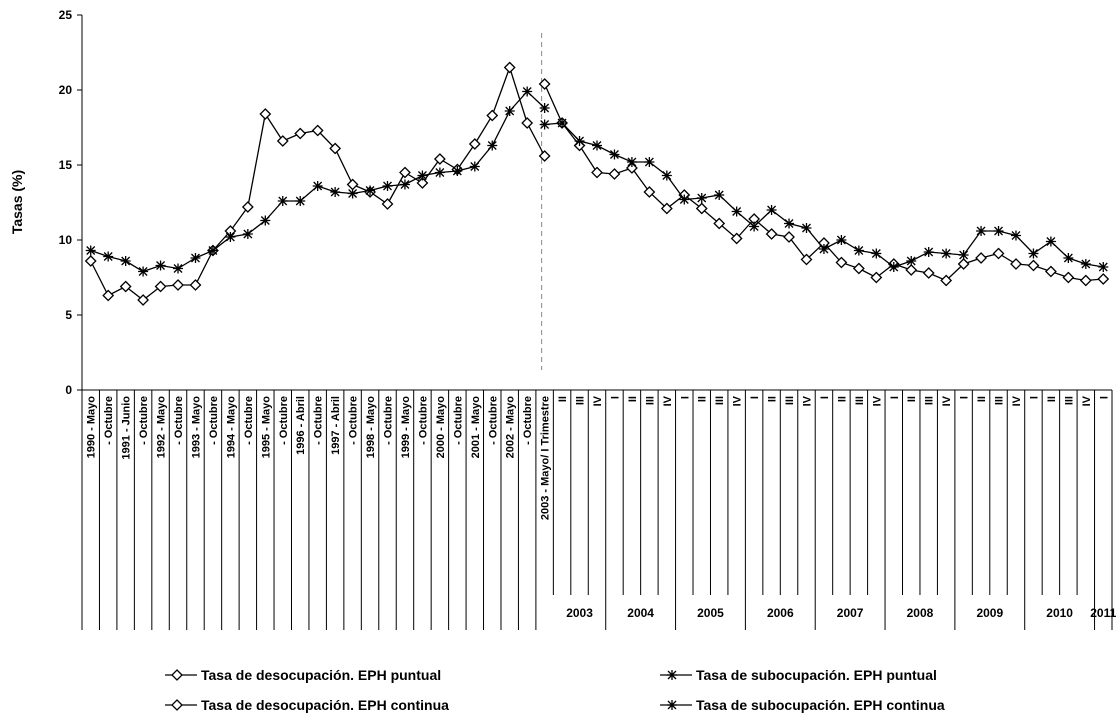 This screenshot has height=718, width=1118. Describe the element at coordinates (1059, 613) in the screenshot. I see `year-group-label: 2010` at that location.